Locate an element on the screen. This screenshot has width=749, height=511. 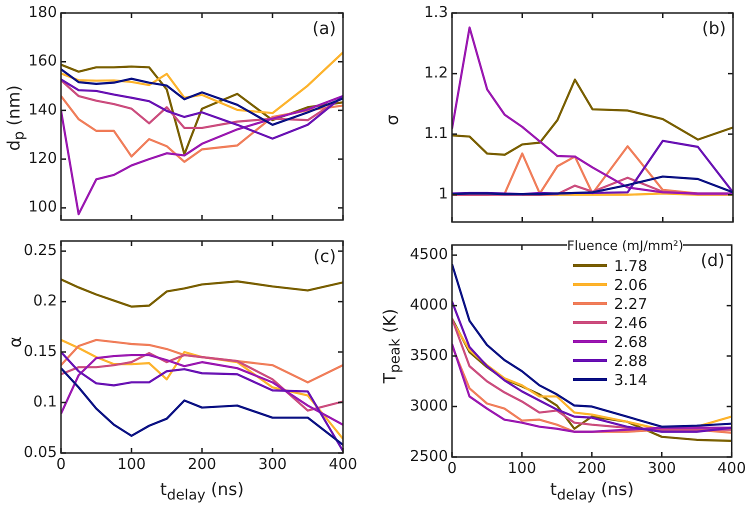
y-tick-label: 3000 is located at coordinates (429, 405).